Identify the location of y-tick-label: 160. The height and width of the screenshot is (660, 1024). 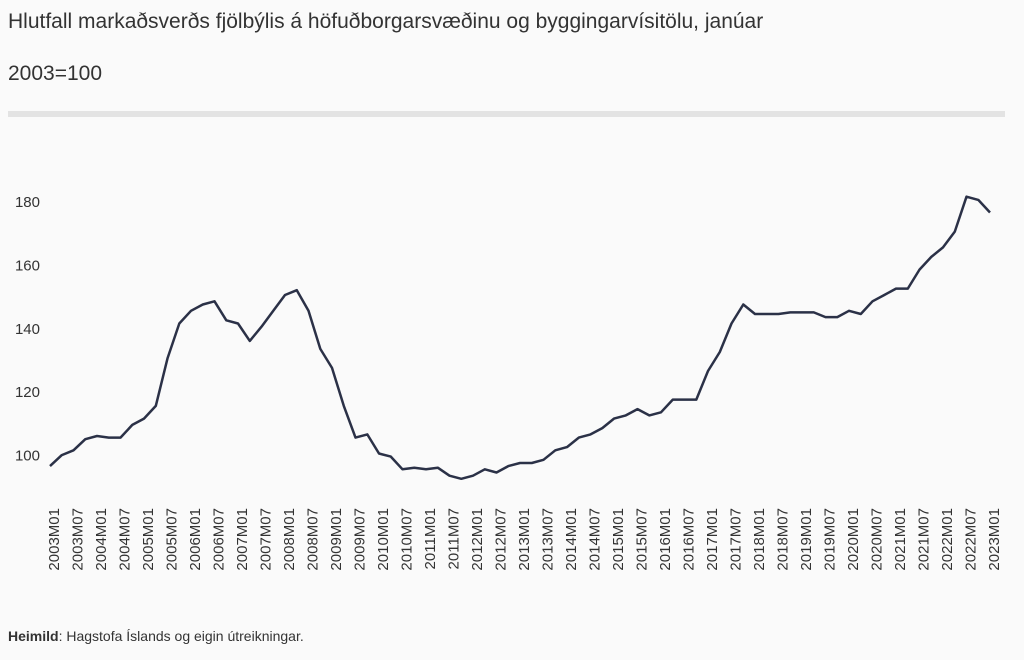
(27, 265).